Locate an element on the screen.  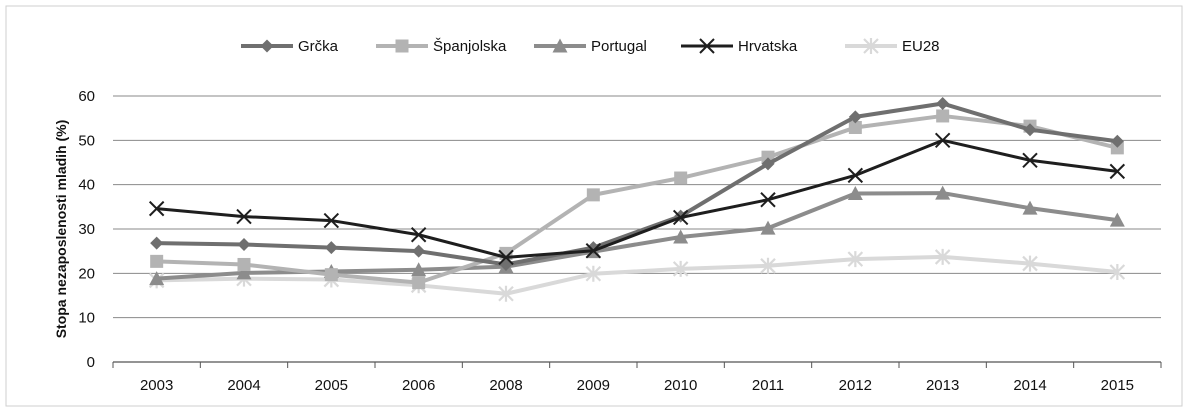
x-tick-label: 2013 is located at coordinates (942, 385).